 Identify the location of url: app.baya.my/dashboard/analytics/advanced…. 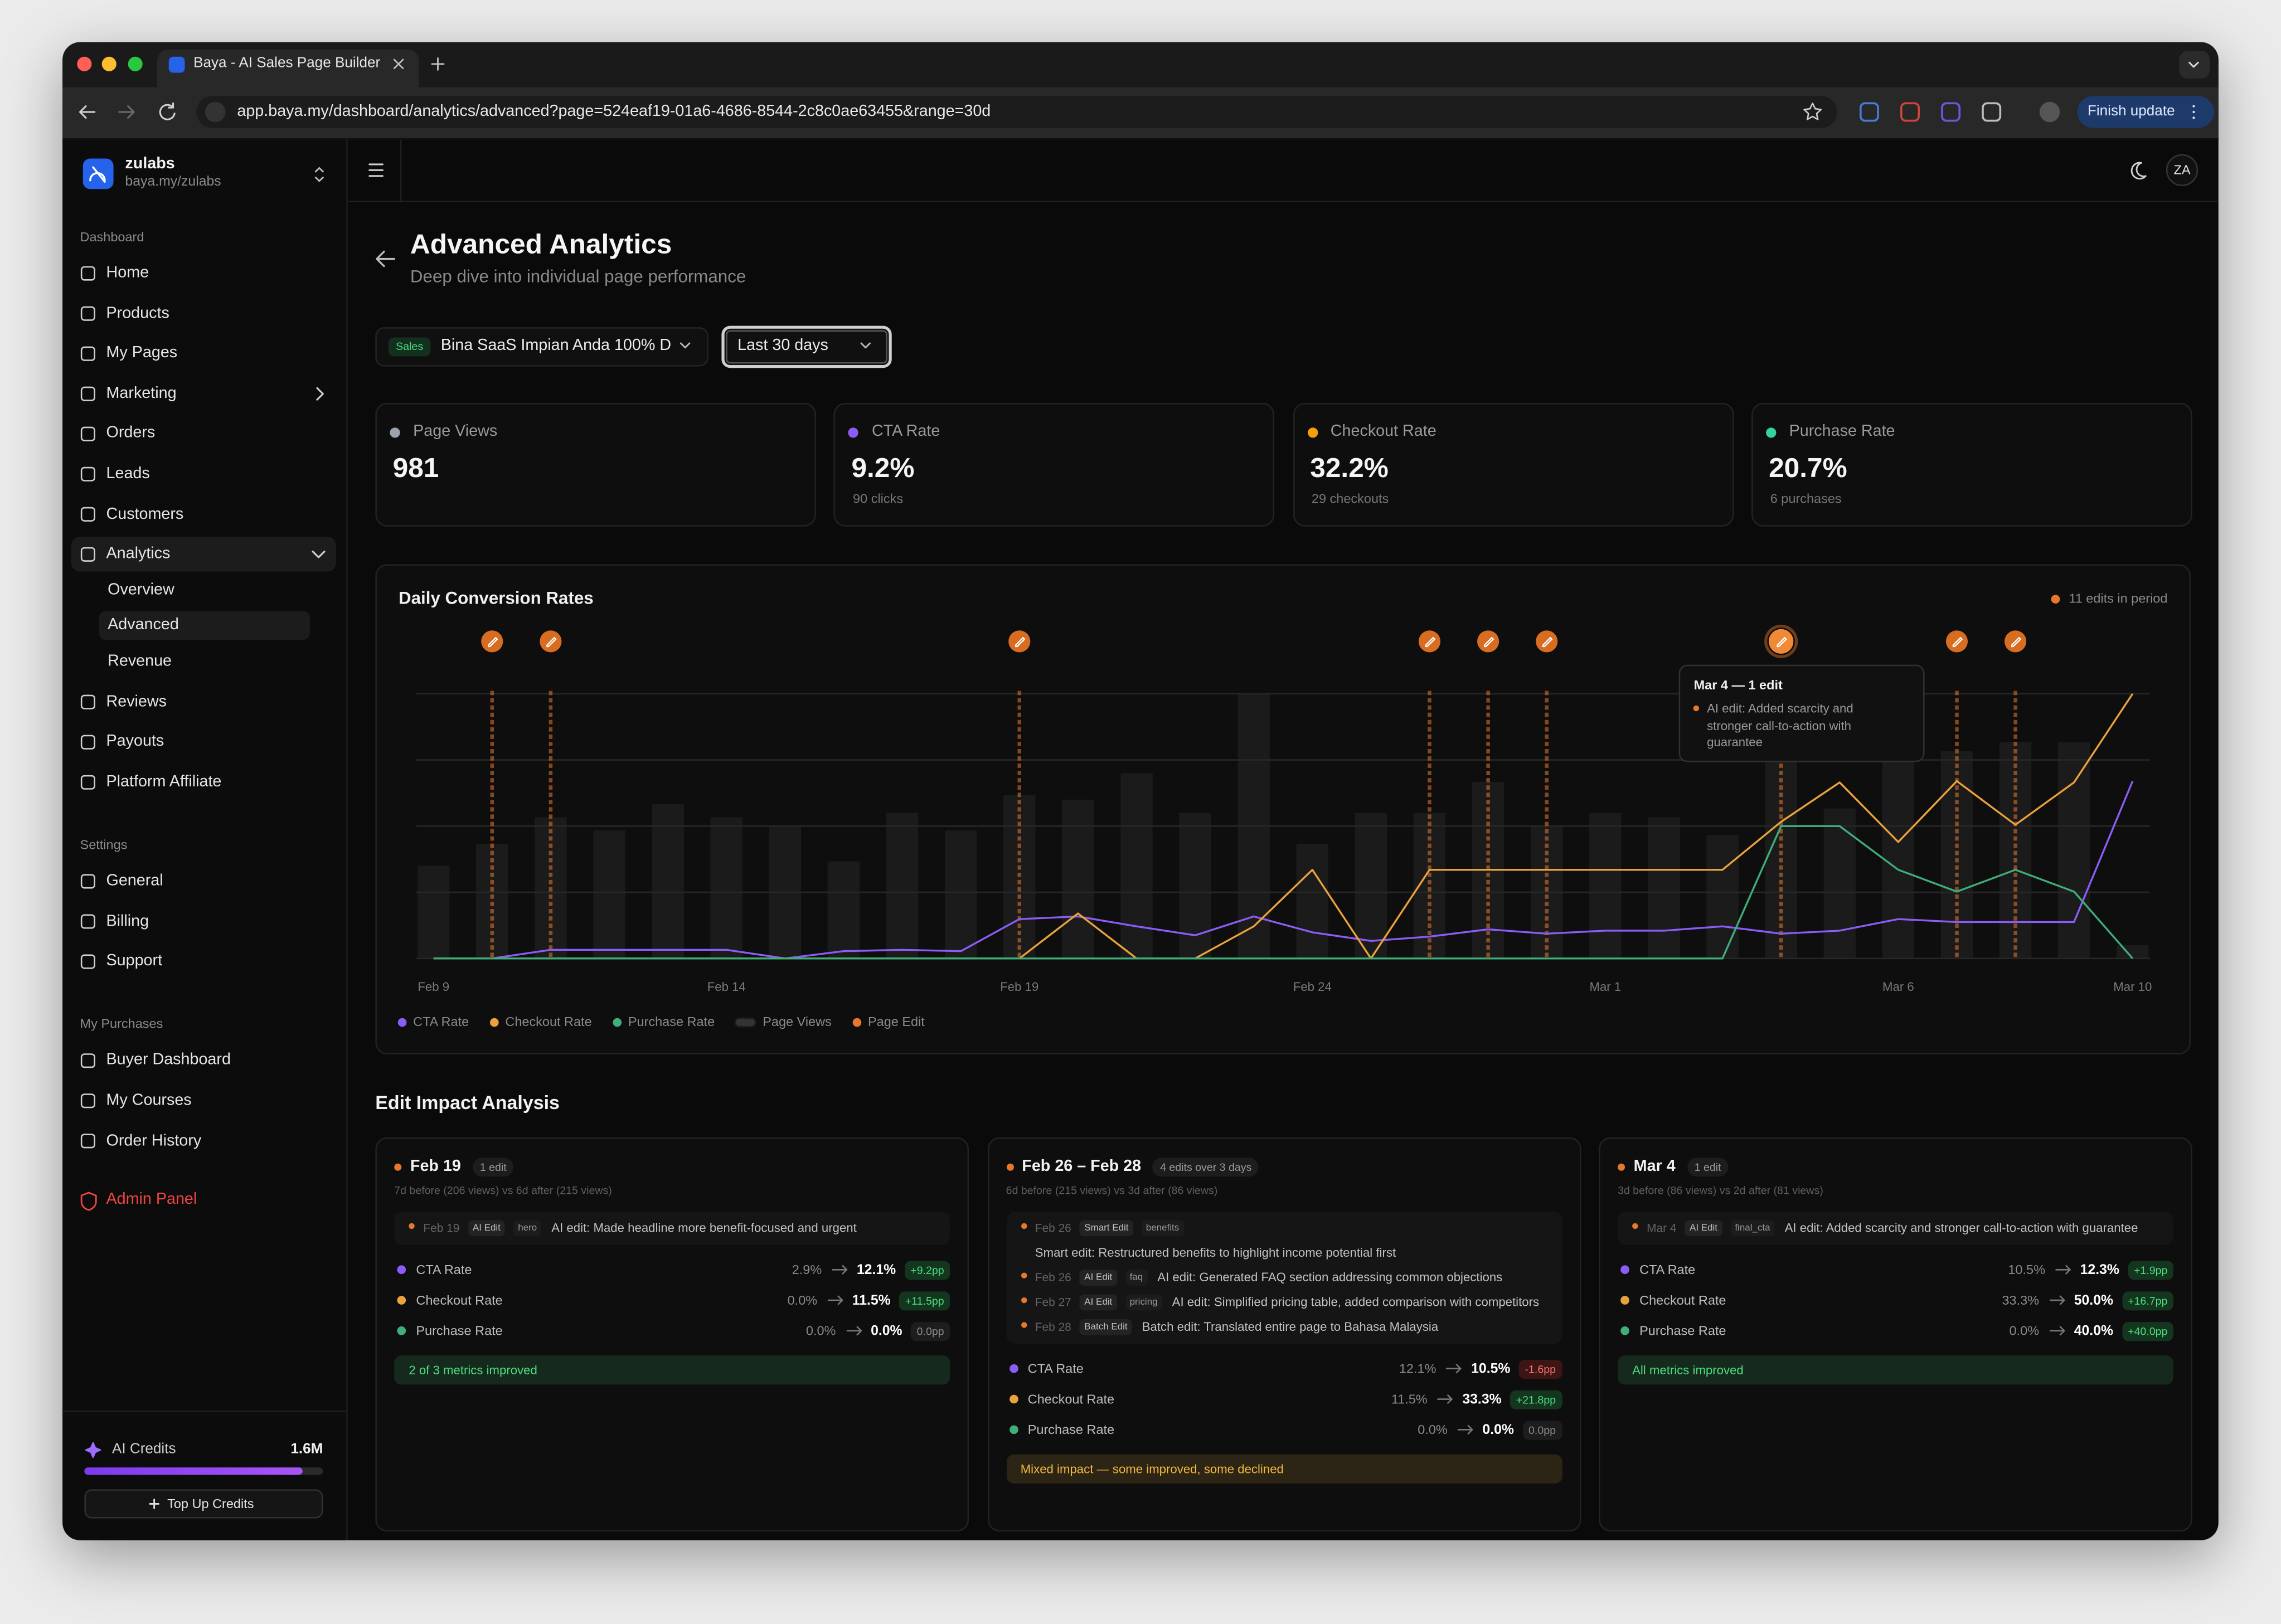
(614, 111).